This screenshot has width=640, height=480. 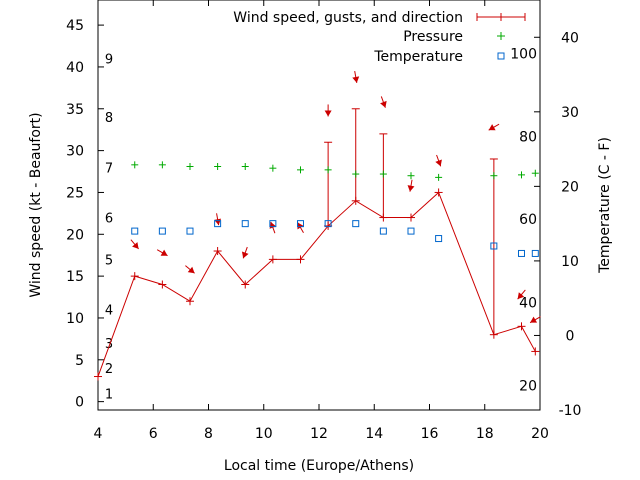 I want to click on y2-tick-label: -10, so click(x=570, y=411).